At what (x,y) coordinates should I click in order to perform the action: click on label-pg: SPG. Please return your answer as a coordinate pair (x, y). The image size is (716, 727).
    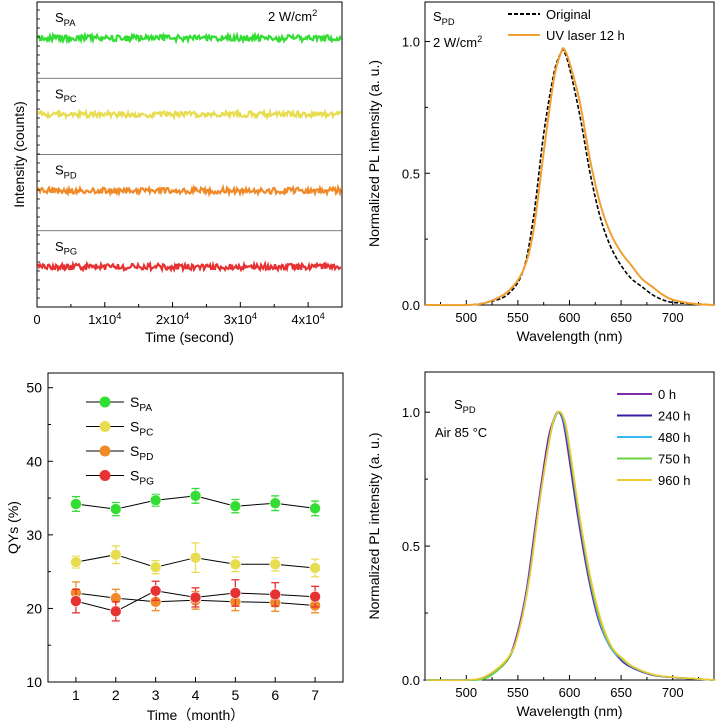
    Looking at the image, I should click on (66, 248).